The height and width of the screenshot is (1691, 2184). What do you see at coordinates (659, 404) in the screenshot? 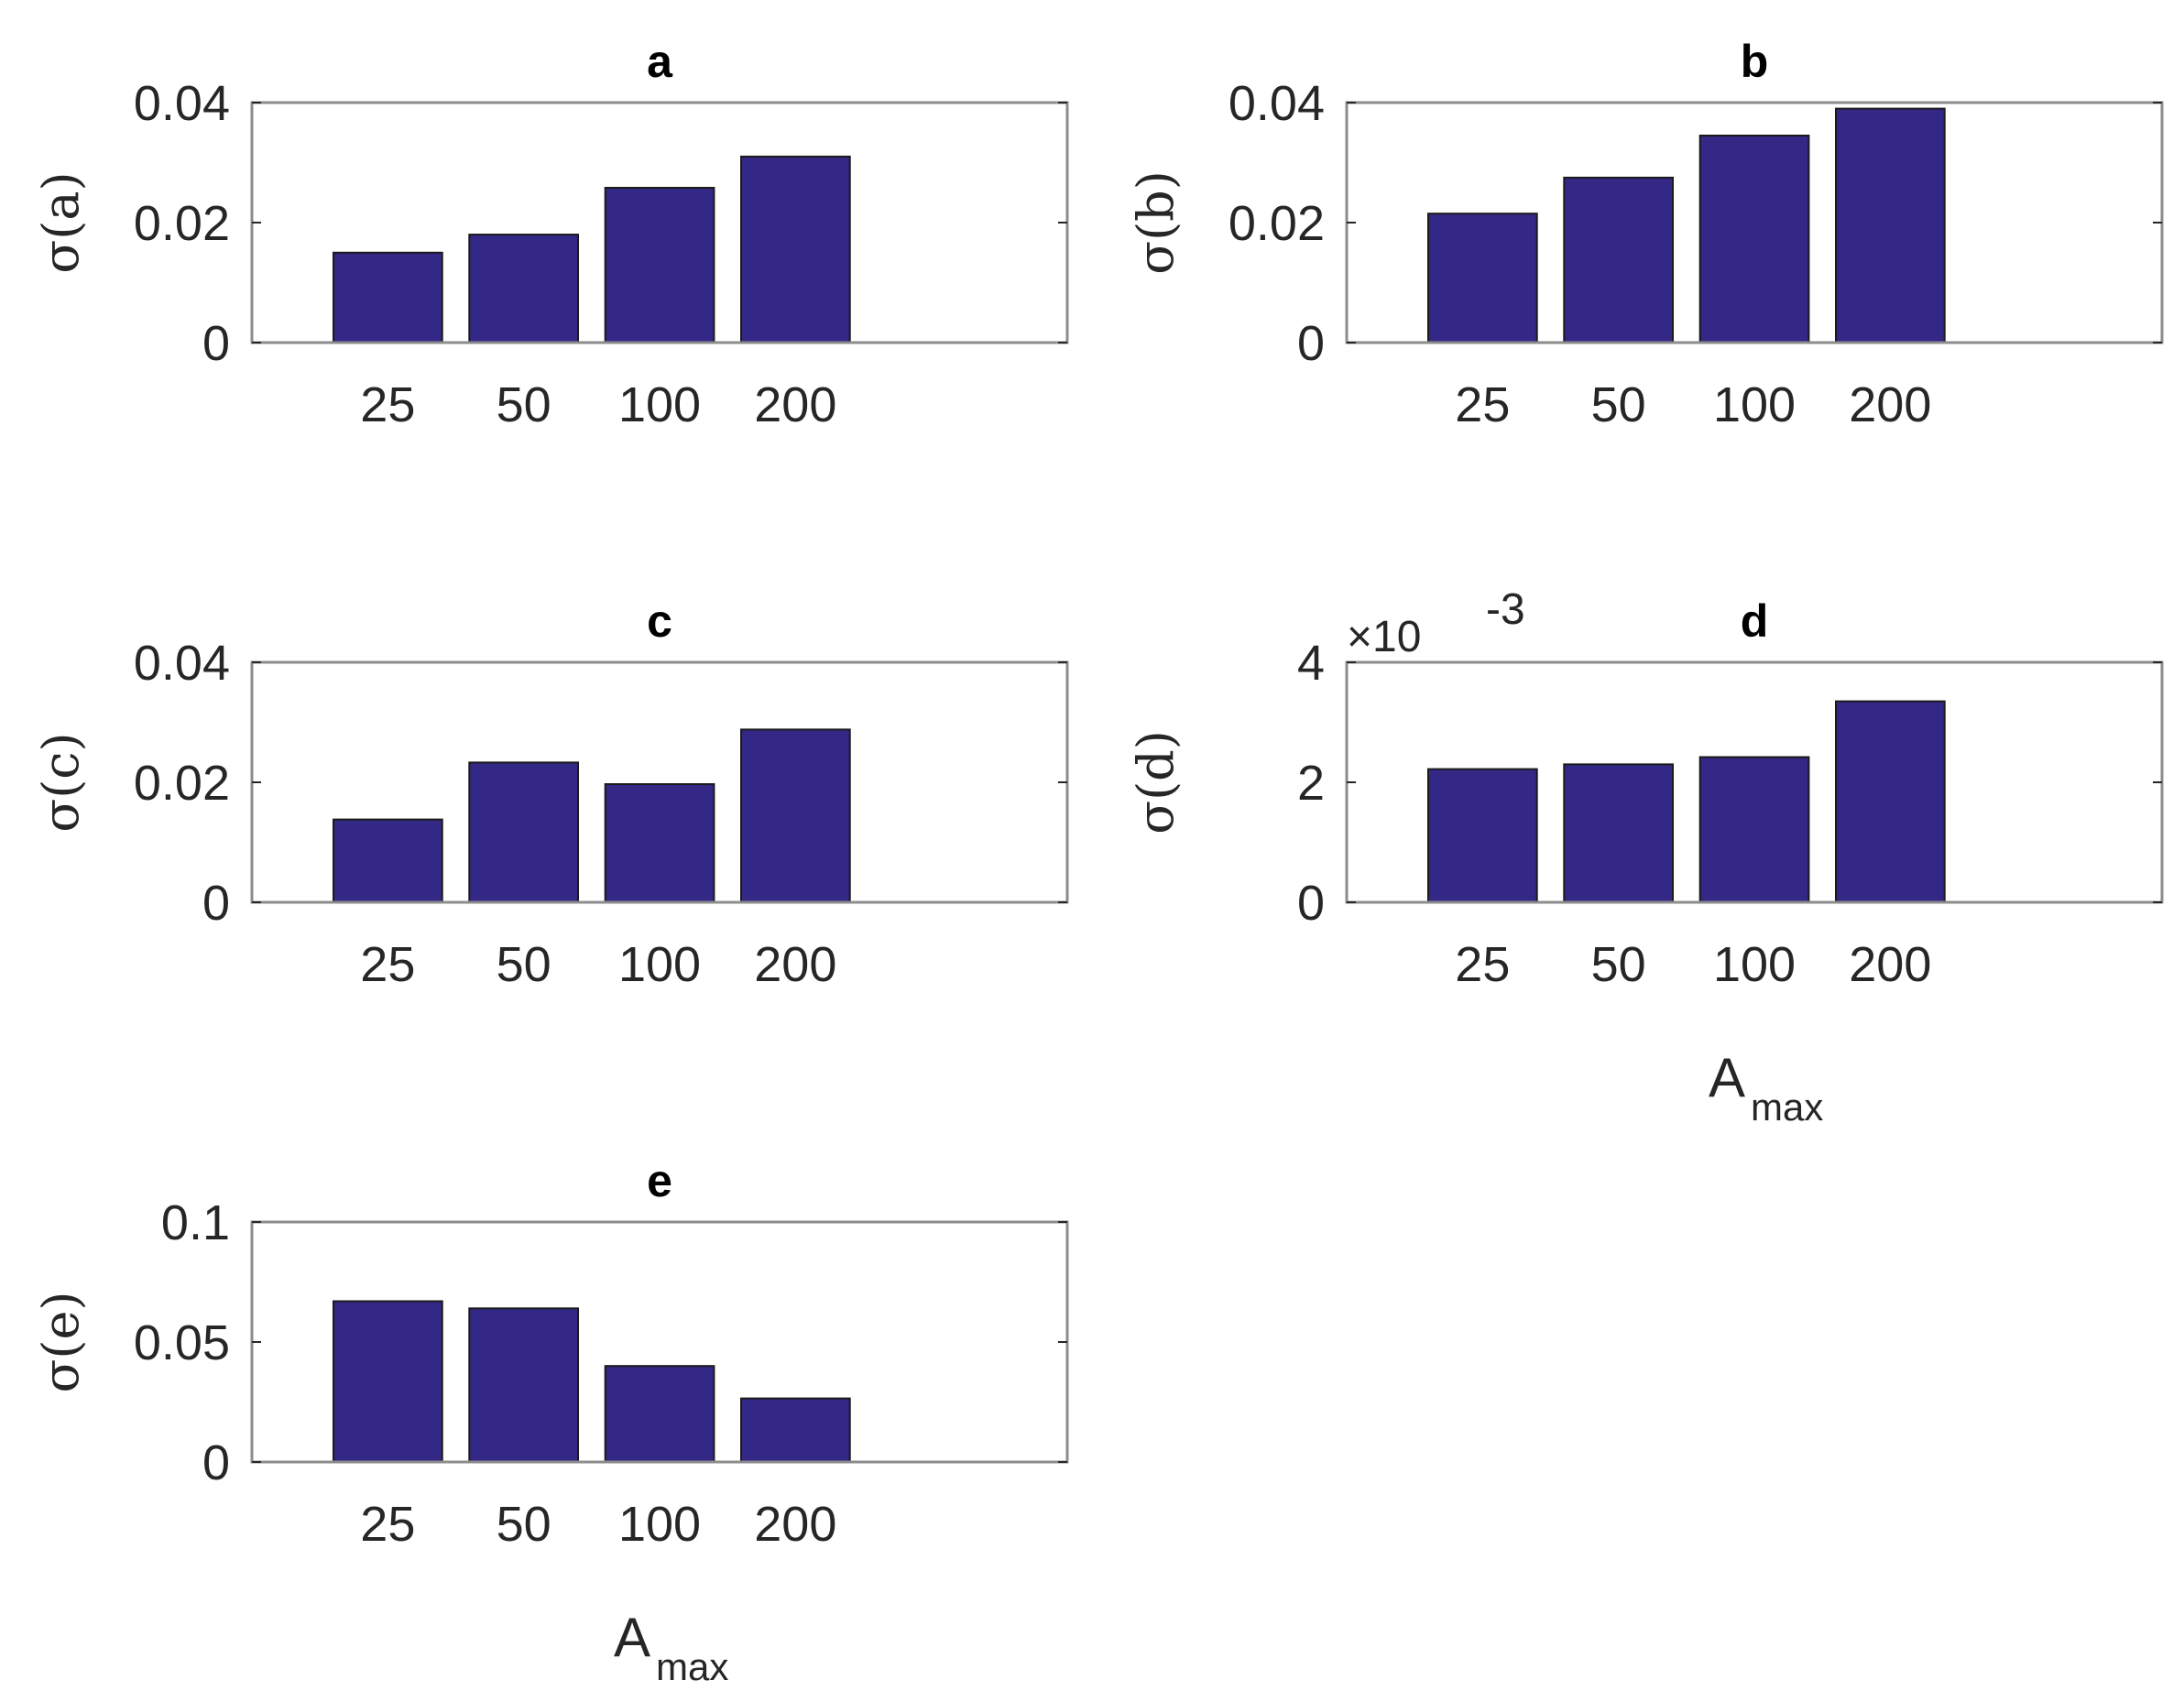
I see `xtick-label-a-100: 100` at bounding box center [659, 404].